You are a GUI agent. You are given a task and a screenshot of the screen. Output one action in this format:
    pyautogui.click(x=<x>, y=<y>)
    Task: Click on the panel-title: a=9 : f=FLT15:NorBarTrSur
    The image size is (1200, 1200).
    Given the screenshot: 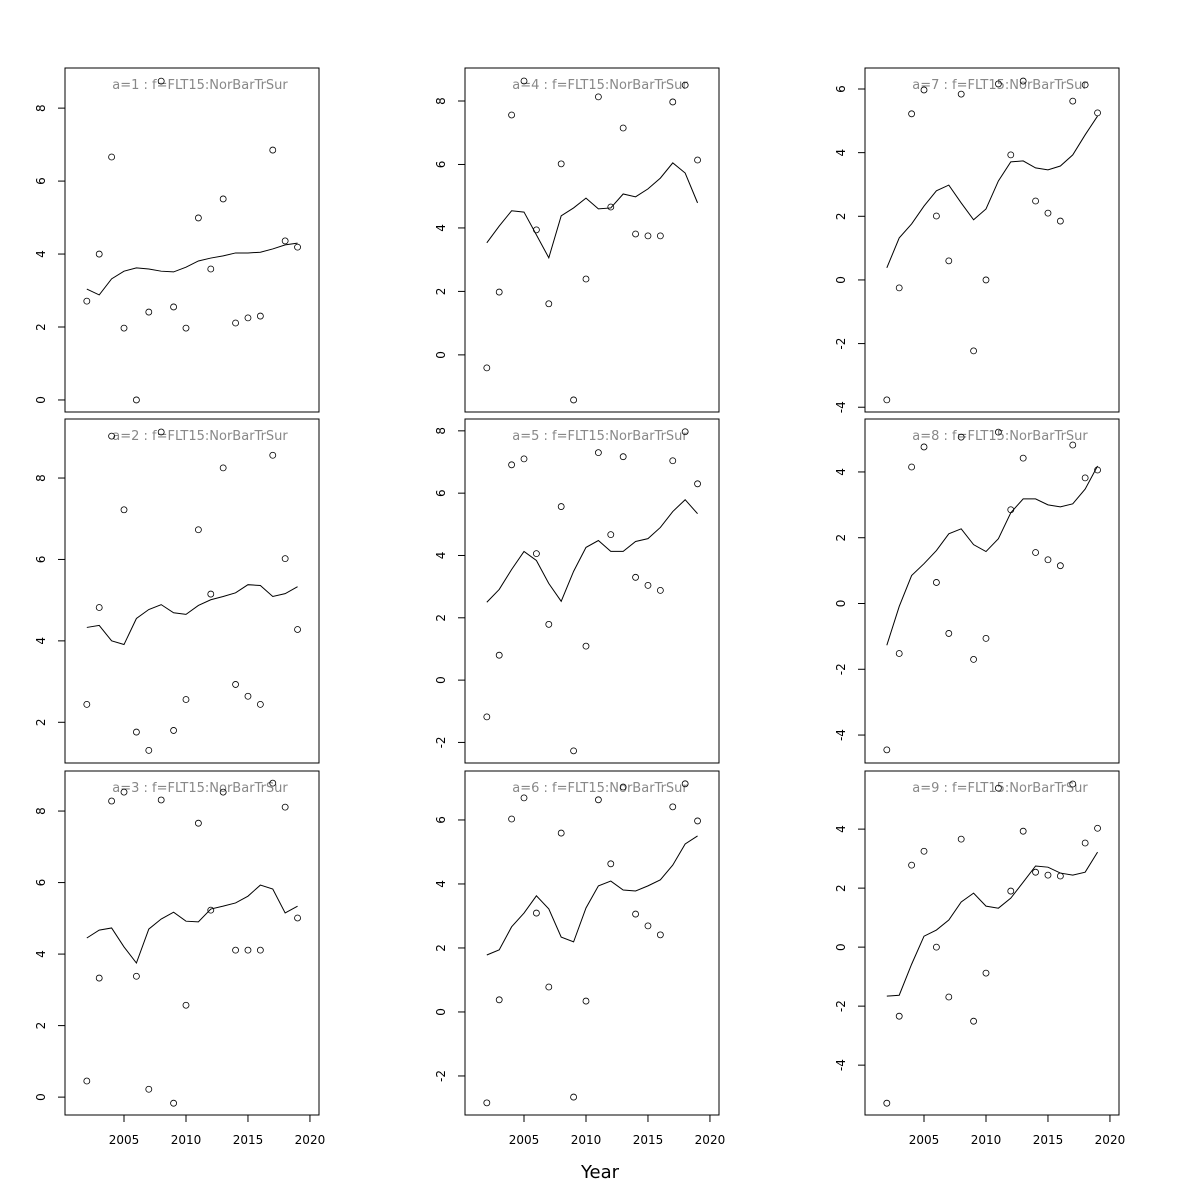 What is the action you would take?
    pyautogui.click(x=1000, y=788)
    